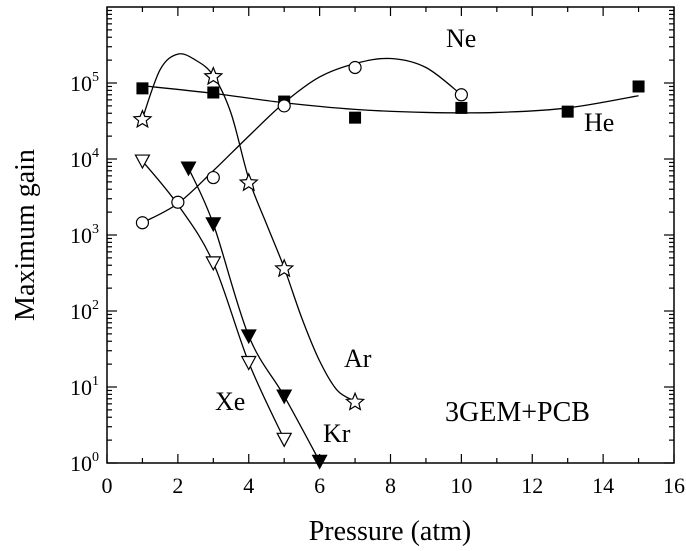  Describe the element at coordinates (532, 485) in the screenshot. I see `x-tick-label: 12` at that location.